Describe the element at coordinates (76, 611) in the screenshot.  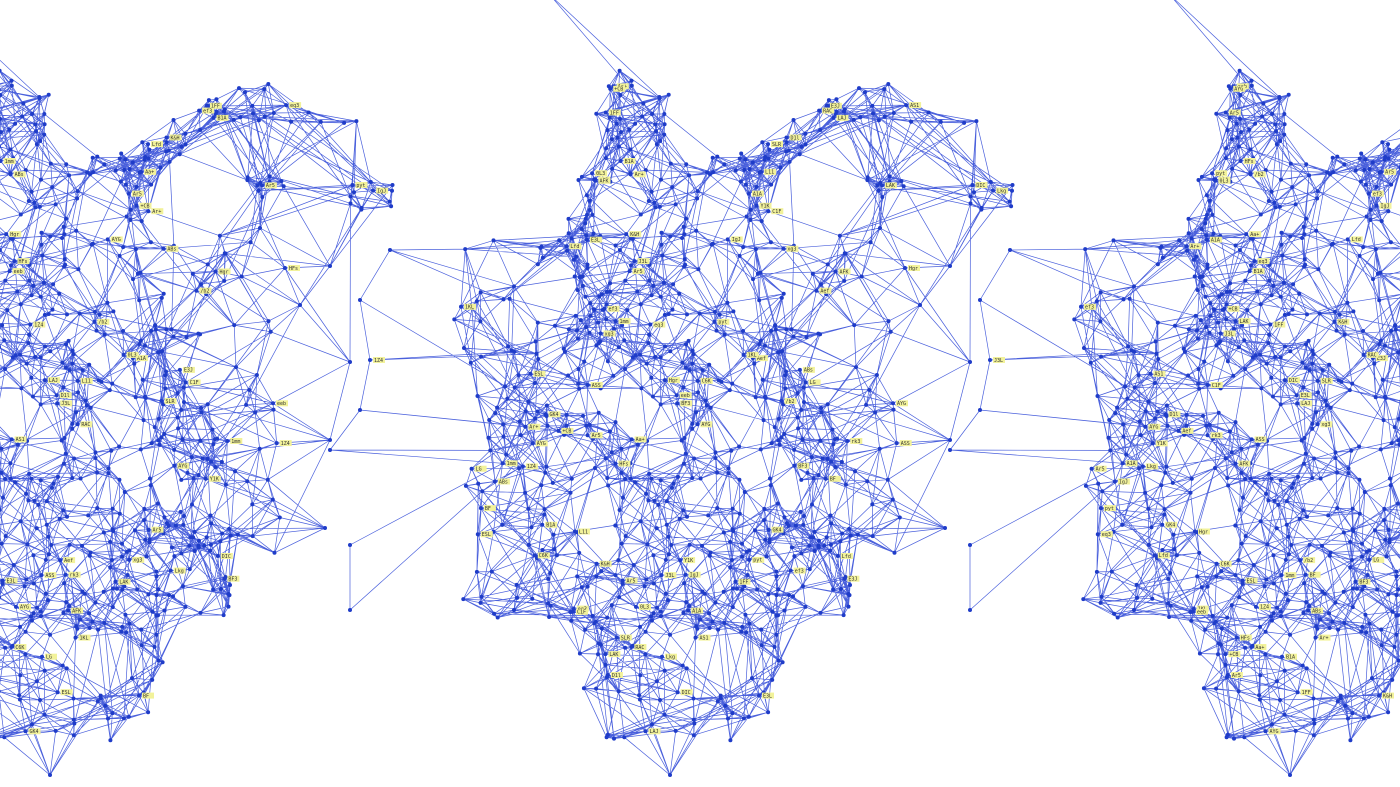
I see `svg-text: AFK` at that location.